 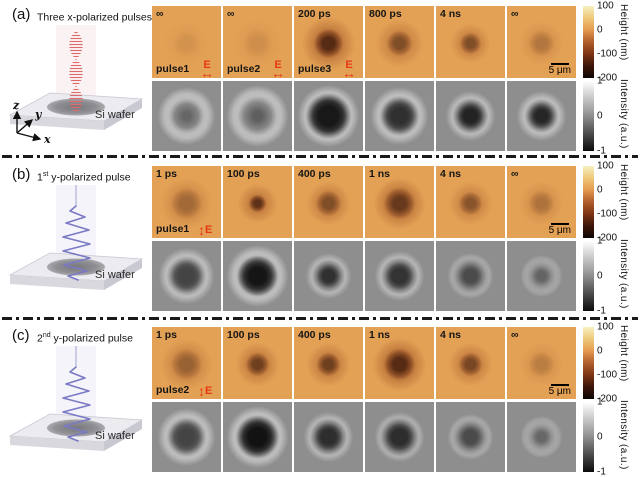 What do you see at coordinates (328, 42) in the screenshot?
I see `height-map-image: 200 ps pulse3 E ↔` at bounding box center [328, 42].